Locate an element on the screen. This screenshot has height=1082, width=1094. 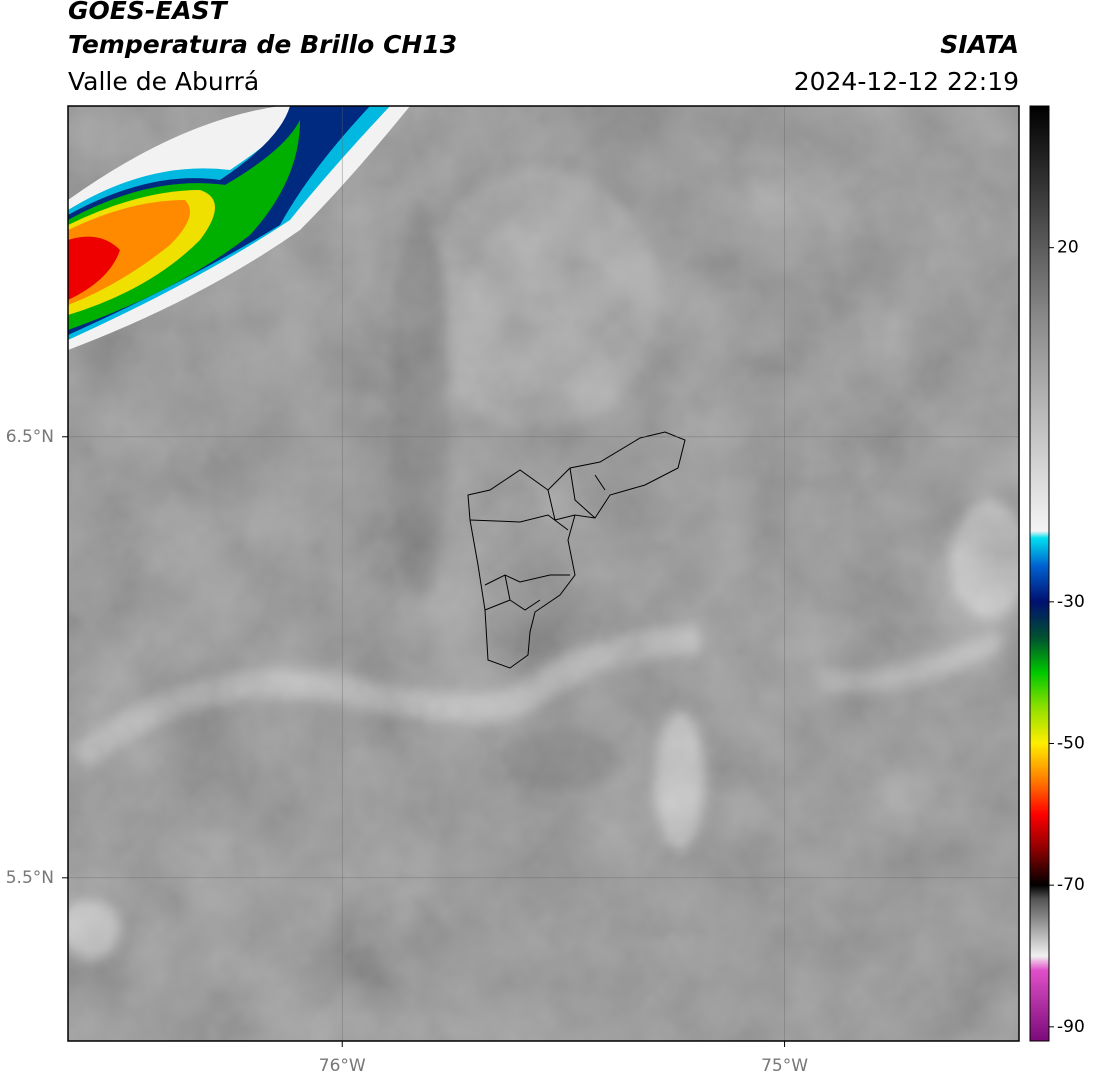
storm-cloud is located at coordinates (239, 228).